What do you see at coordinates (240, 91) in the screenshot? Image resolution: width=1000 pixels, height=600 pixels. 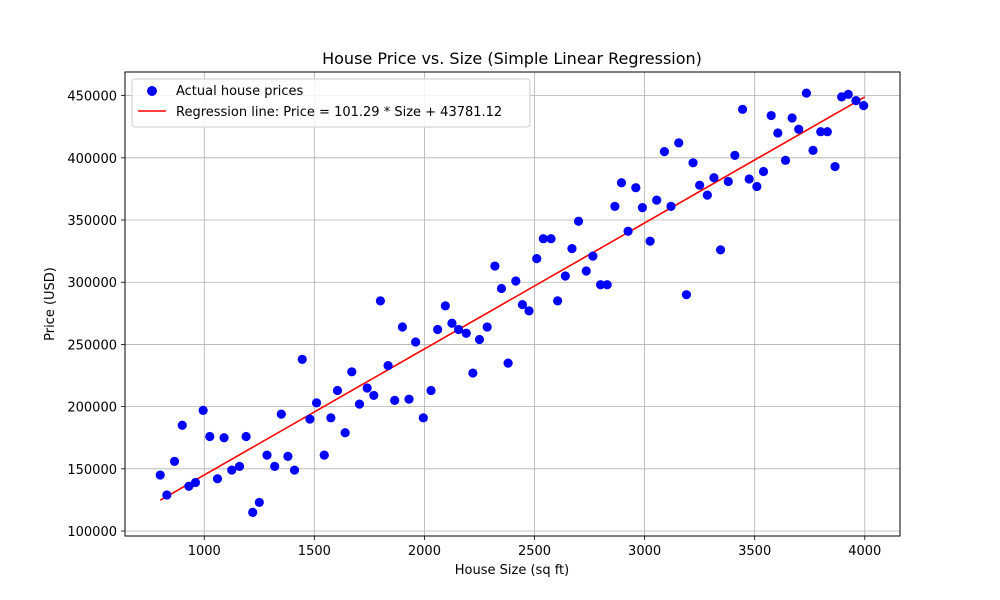 I see `legend-label-actual-prices: Actual house prices` at bounding box center [240, 91].